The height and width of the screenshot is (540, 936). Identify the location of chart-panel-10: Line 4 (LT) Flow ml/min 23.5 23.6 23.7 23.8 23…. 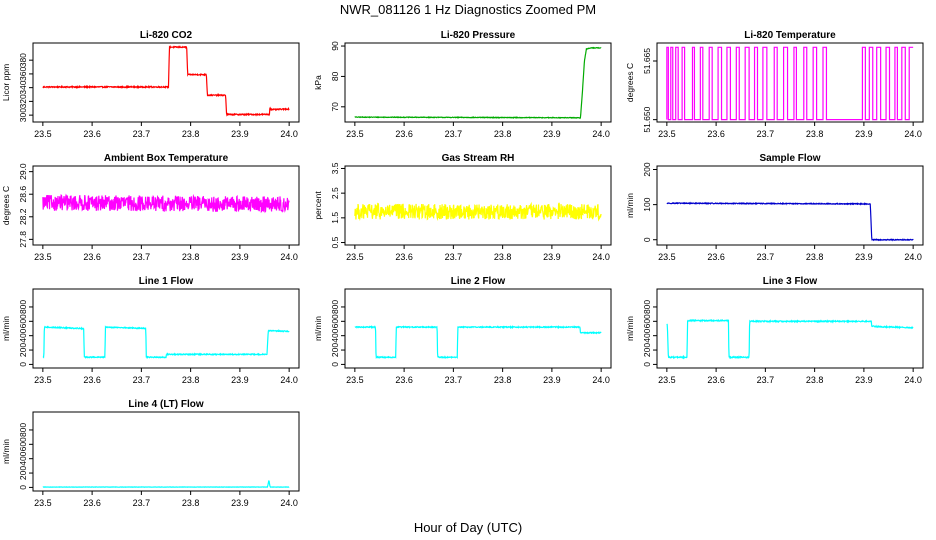
(150, 453).